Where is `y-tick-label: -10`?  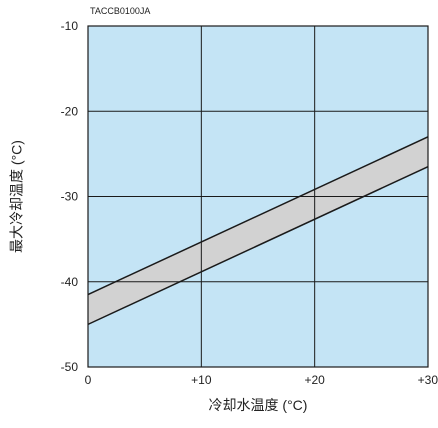
y-tick-label: -10 is located at coordinates (70, 26).